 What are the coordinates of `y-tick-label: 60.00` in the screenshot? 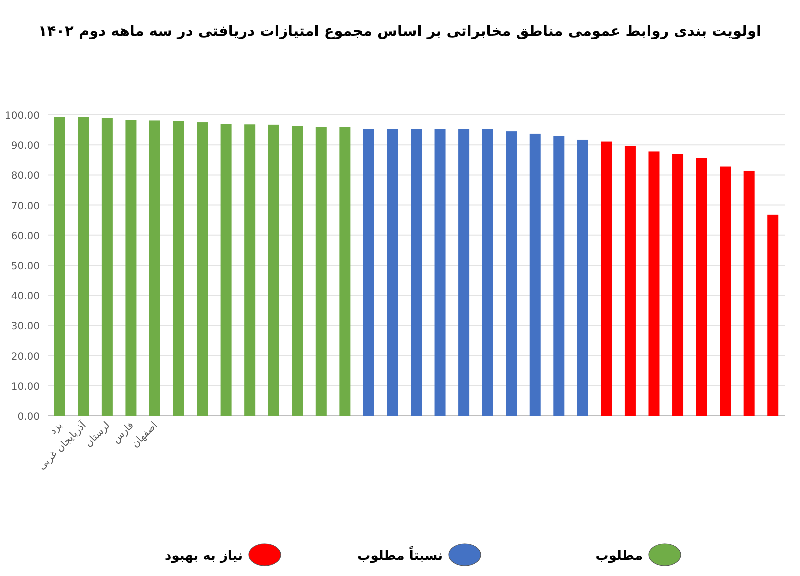 It's located at (25, 236).